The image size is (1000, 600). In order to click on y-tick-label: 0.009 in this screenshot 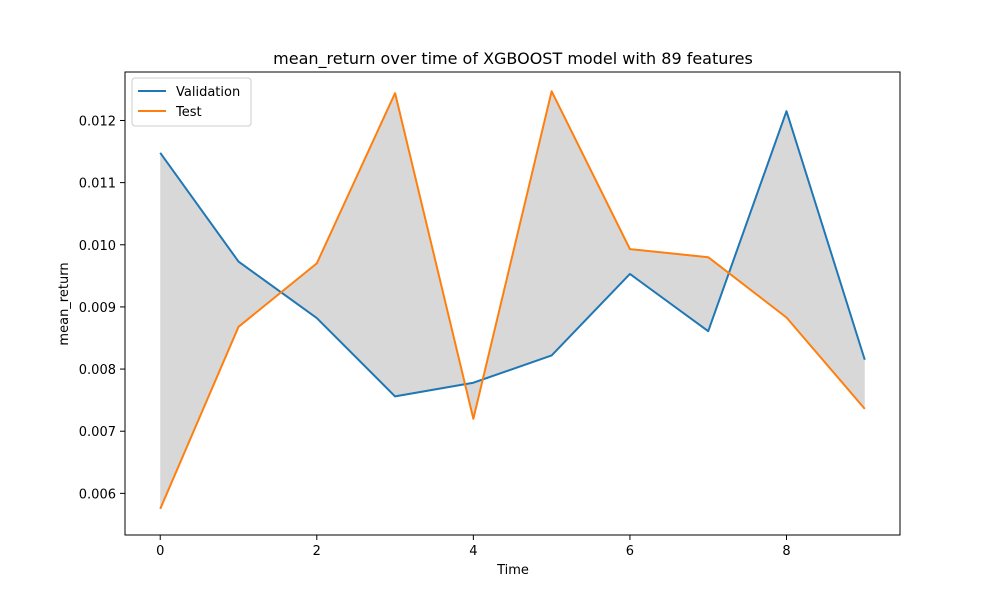, I will do `click(97, 308)`.